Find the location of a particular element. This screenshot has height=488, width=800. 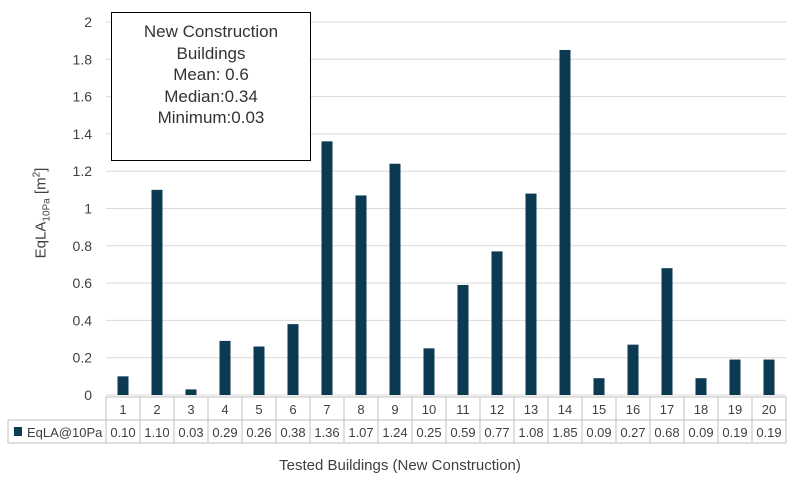

annotation-median: Median:0.34 is located at coordinates (211, 96).